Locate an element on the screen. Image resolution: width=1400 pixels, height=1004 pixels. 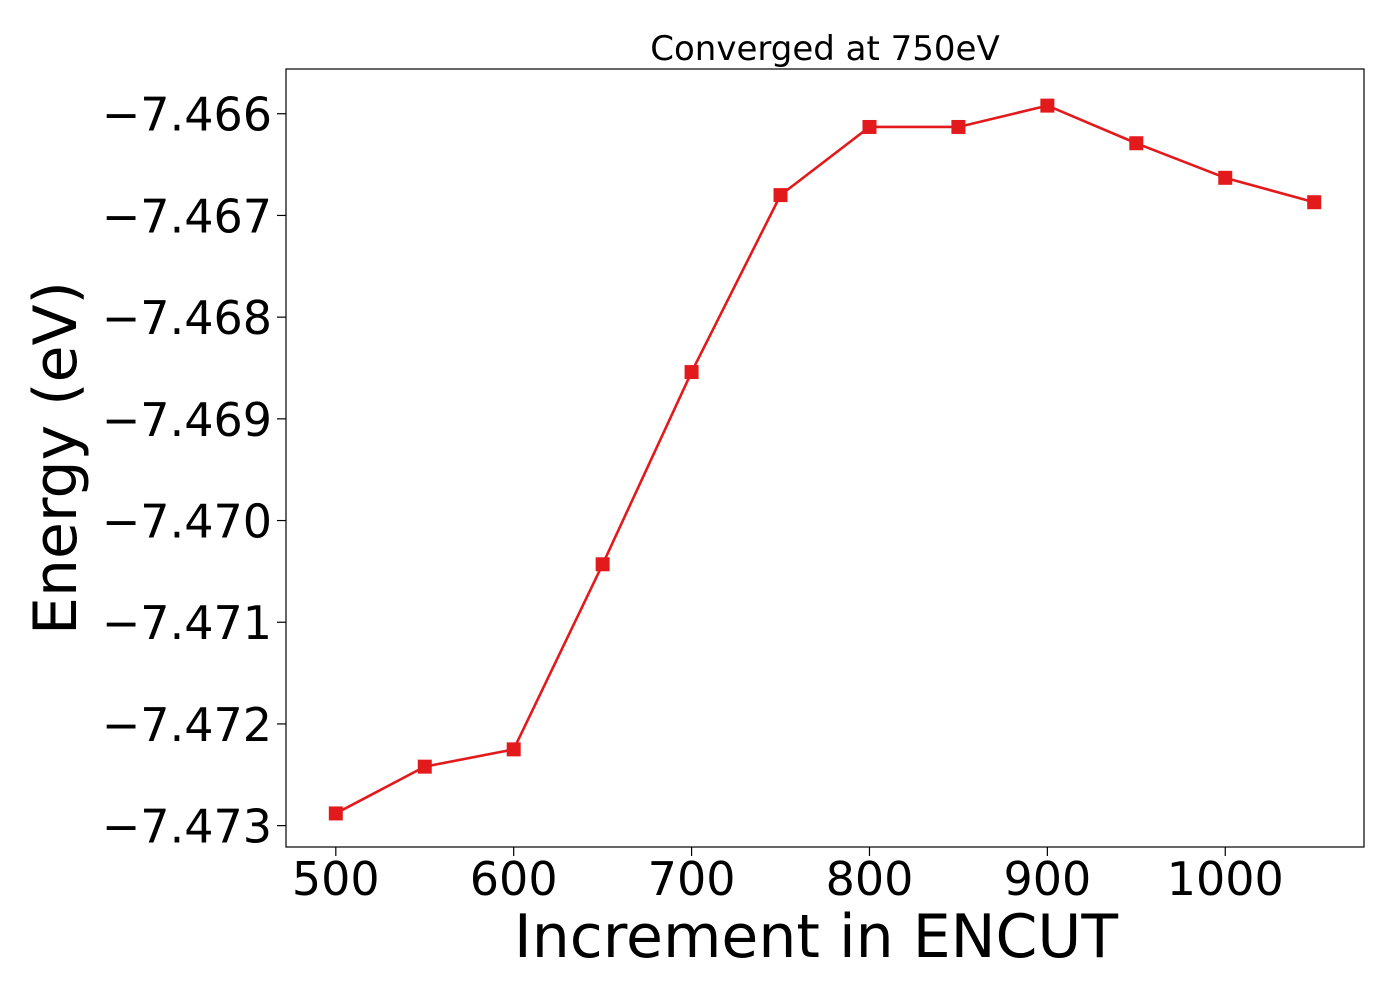
y-tick-label: −7.472 is located at coordinates (187, 725).